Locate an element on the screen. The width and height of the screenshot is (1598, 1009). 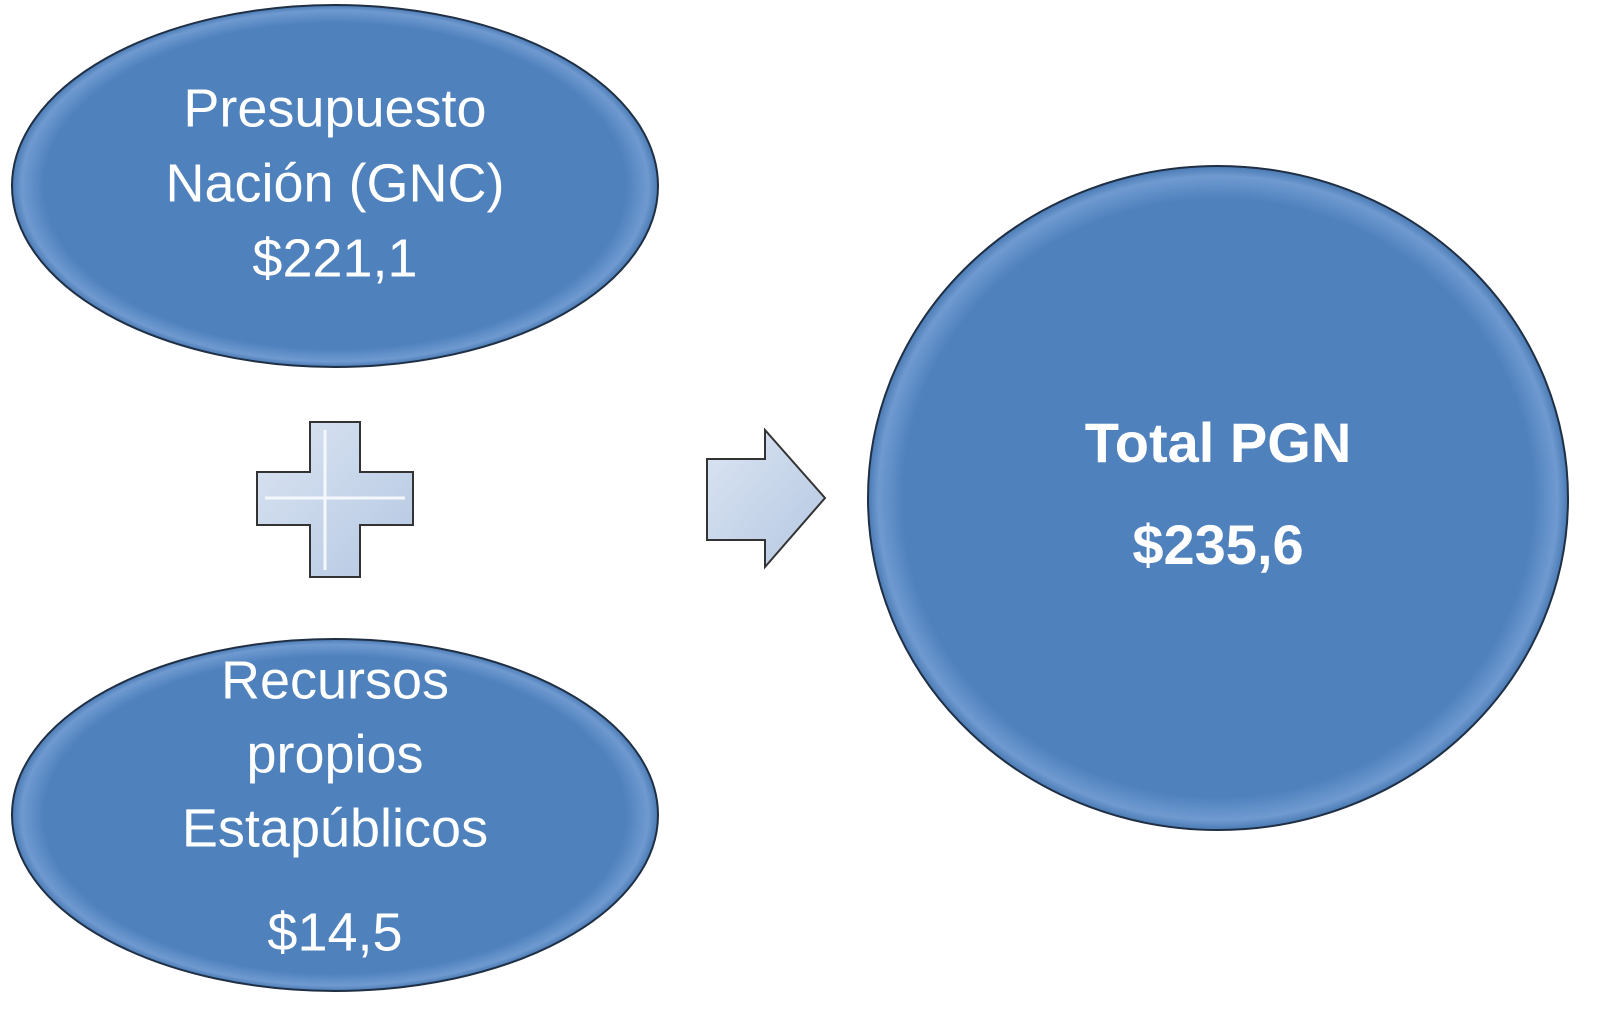
plus-highlight is located at coordinates (335, 500).